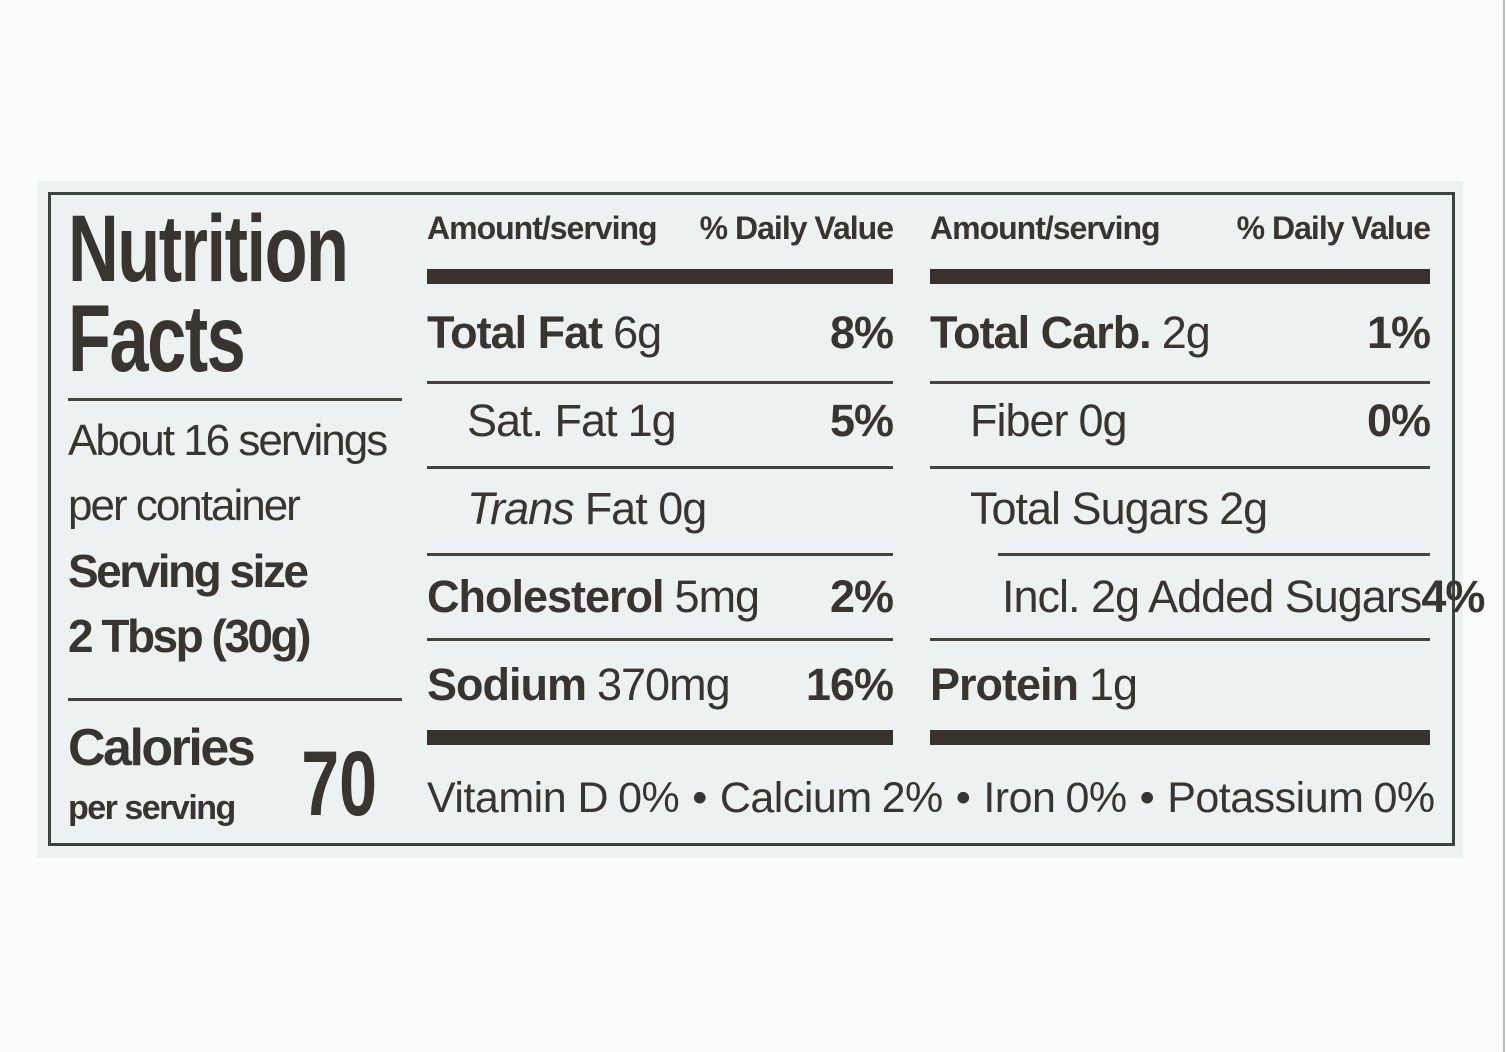 Image resolution: width=1506 pixels, height=1052 pixels. I want to click on micronutrient-name: Iron, so click(1019, 798).